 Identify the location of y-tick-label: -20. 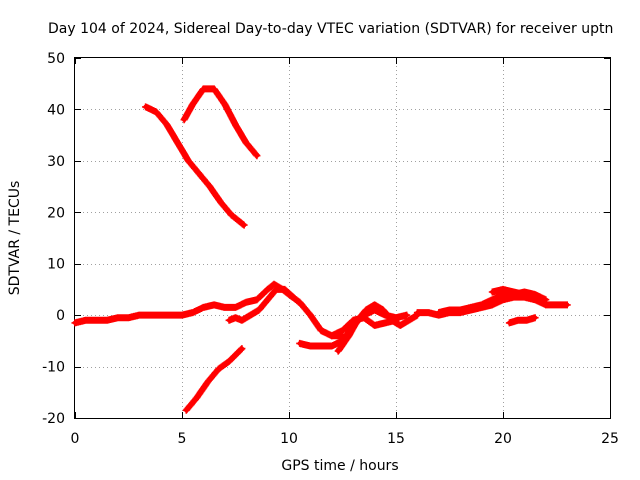
(53, 419).